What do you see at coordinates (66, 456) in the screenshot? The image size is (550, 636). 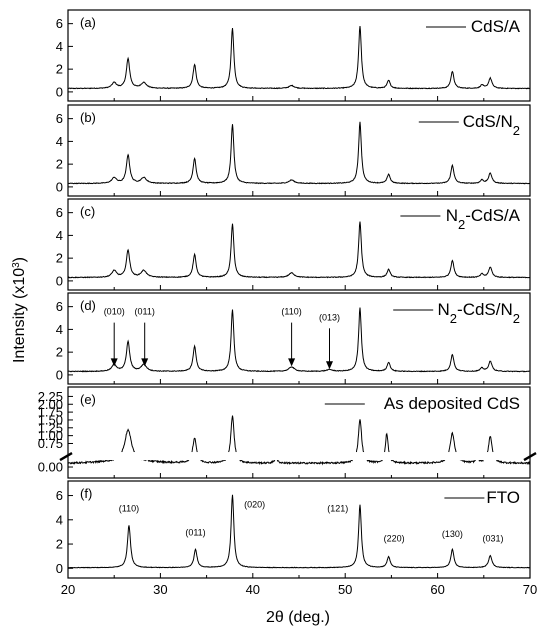 I see `axis-break-left` at bounding box center [66, 456].